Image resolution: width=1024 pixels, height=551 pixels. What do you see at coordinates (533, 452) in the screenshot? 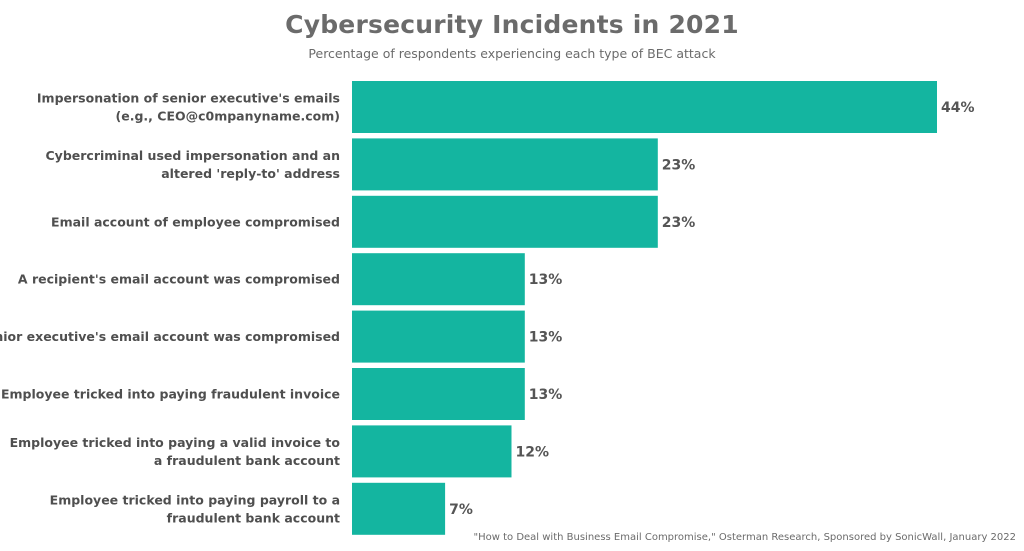
I see `value-label-7: 12%` at bounding box center [533, 452].